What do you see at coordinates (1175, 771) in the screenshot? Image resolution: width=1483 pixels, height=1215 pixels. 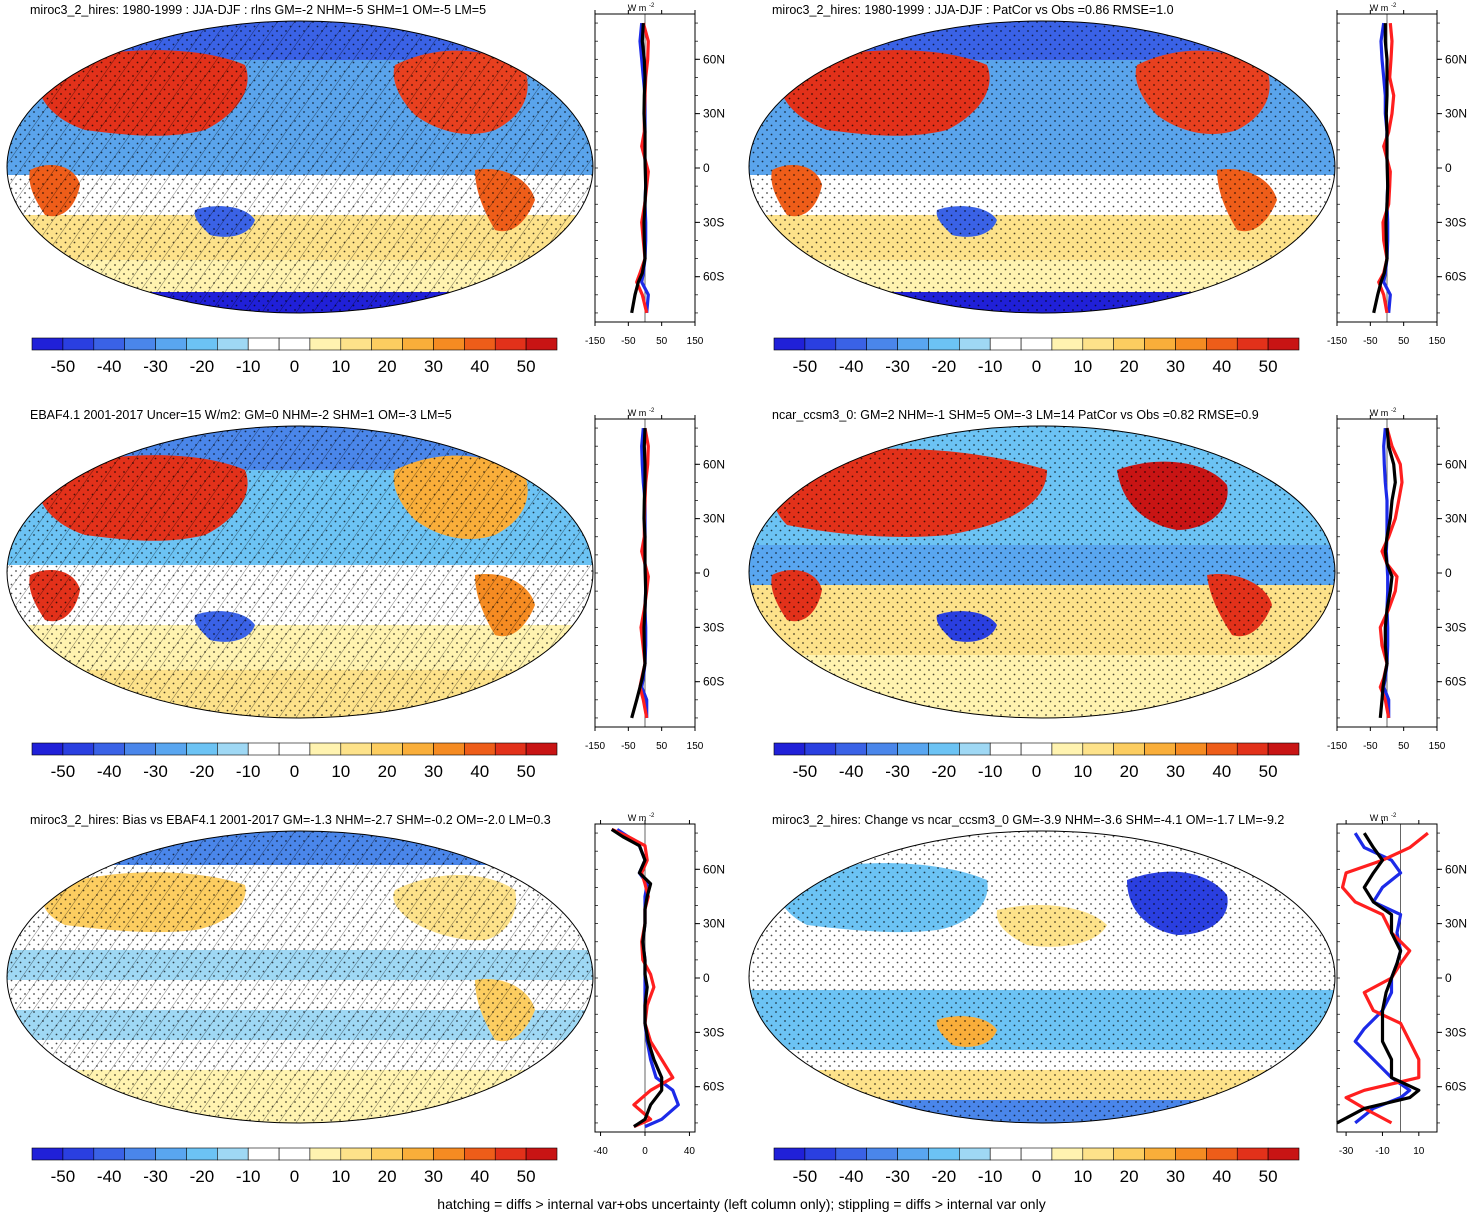 I see `colorbar-label: 30` at bounding box center [1175, 771].